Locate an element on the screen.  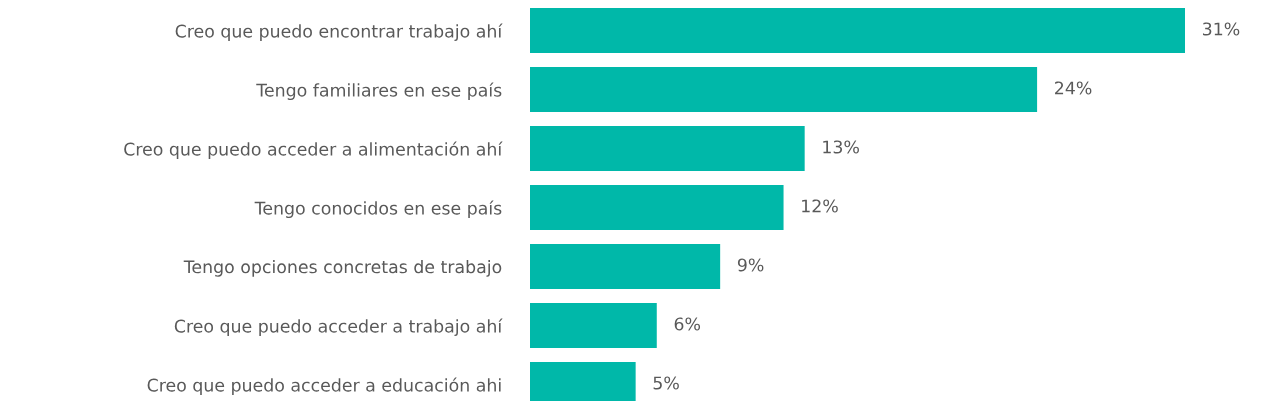
y-tick-label: Tengo opciones concretas de trabajo is located at coordinates (342, 268).